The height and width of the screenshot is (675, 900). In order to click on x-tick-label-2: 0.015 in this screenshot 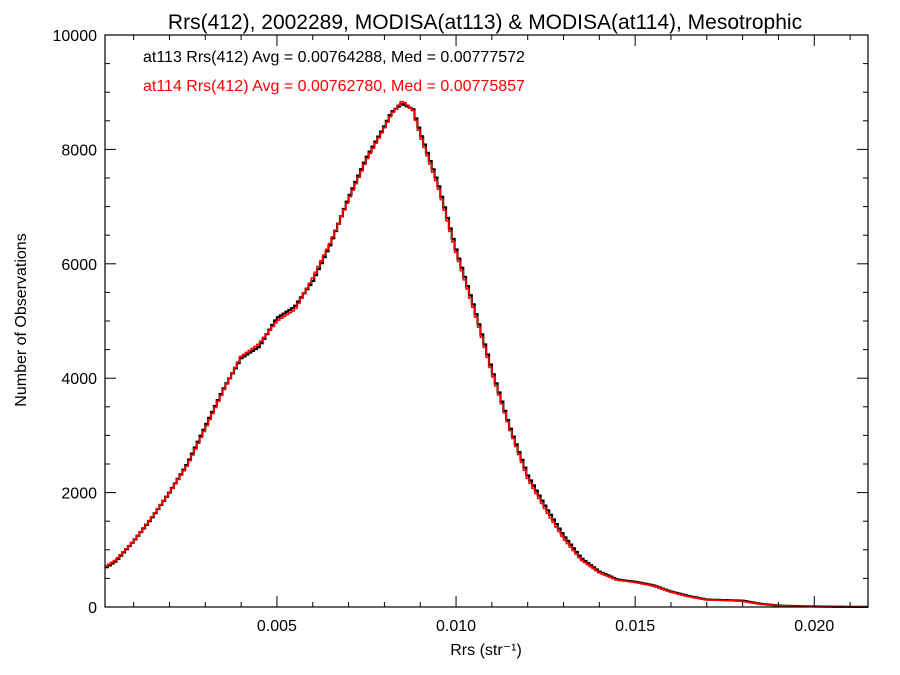, I will do `click(635, 626)`.